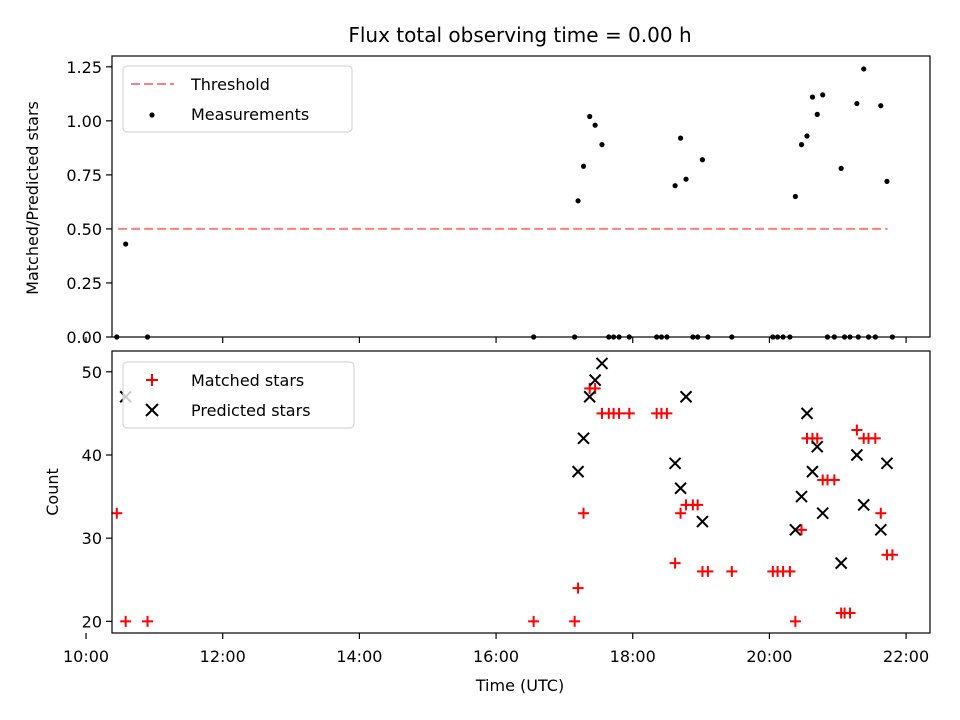 The height and width of the screenshot is (720, 960). Describe the element at coordinates (250, 114) in the screenshot. I see `measurements-legend-label: Measurements` at that location.